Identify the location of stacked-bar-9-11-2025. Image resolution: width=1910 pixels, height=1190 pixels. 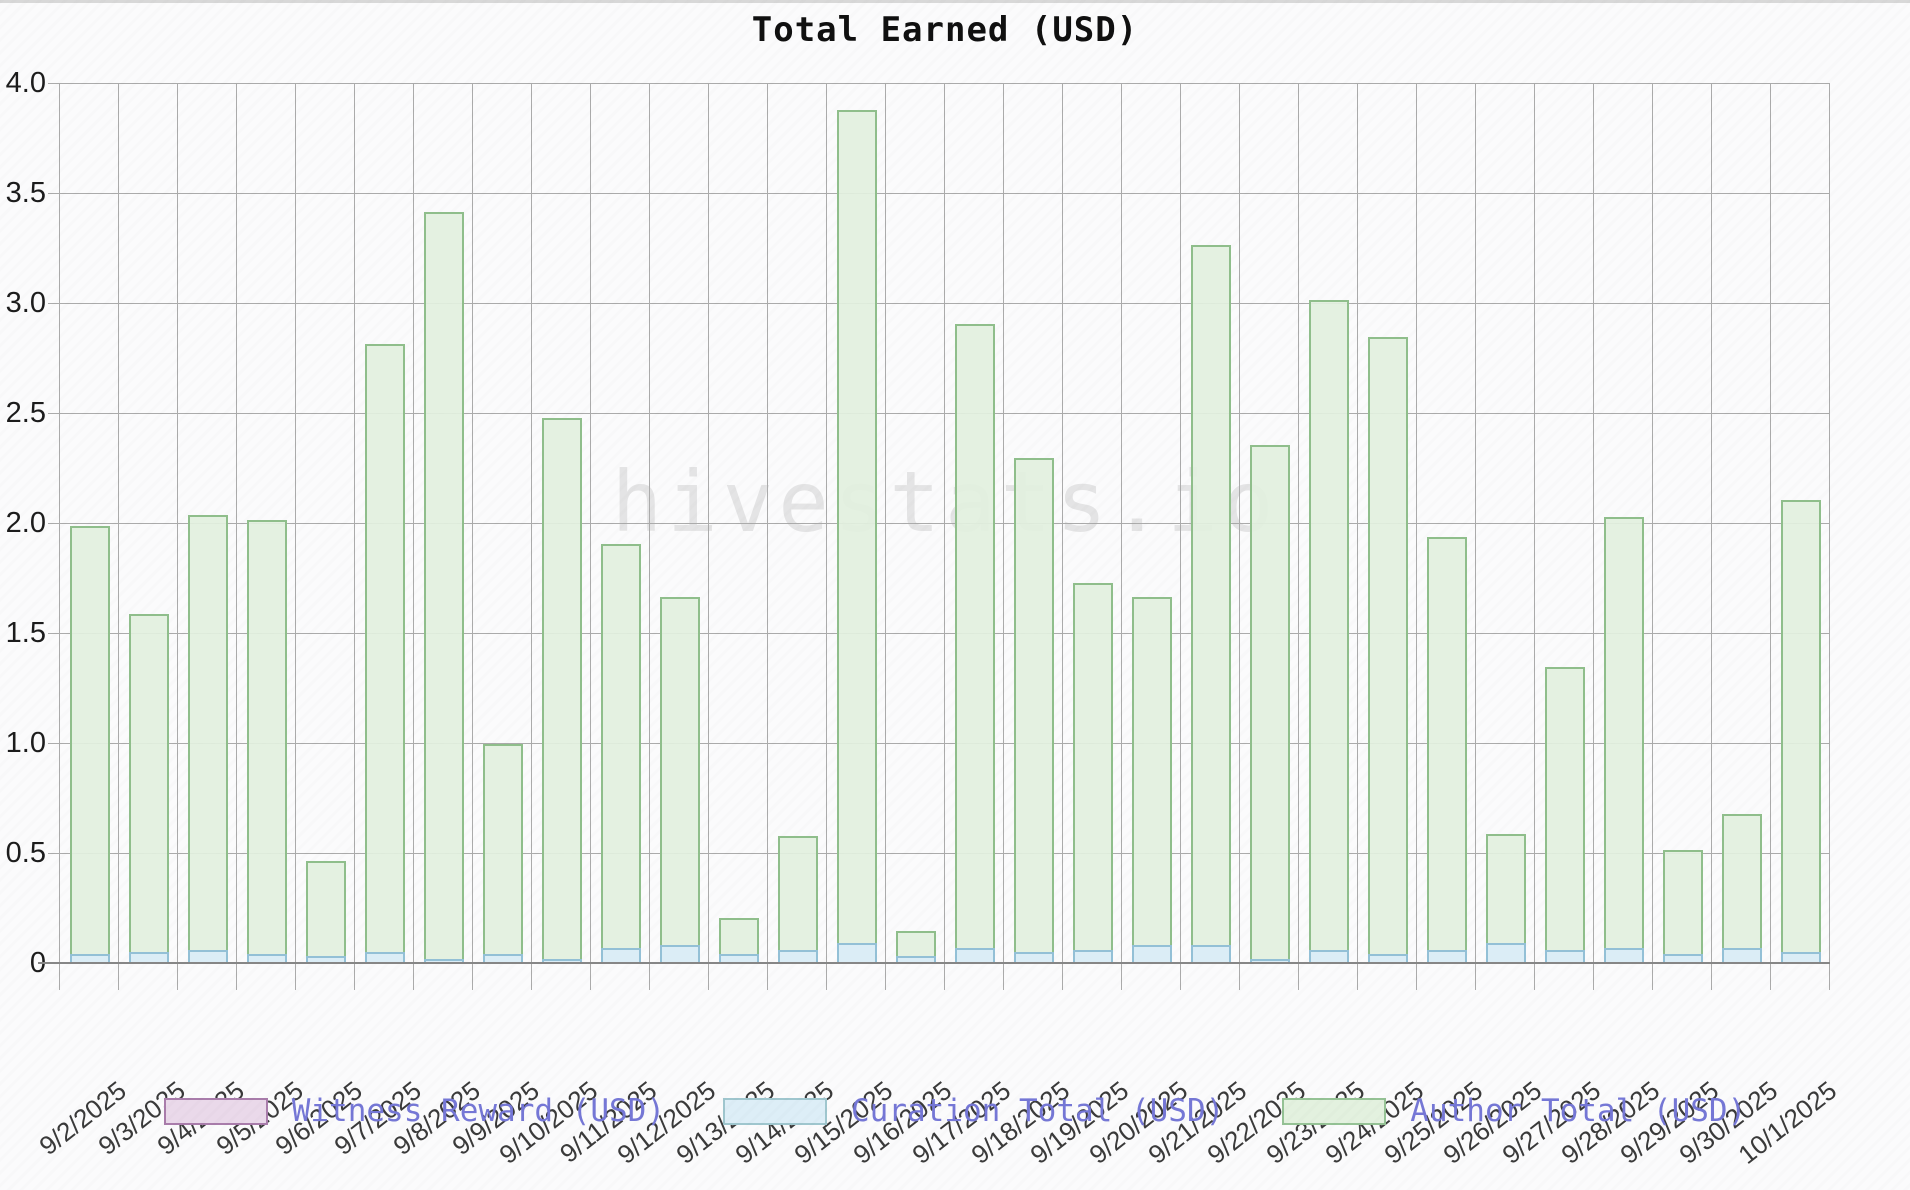
(620, 753).